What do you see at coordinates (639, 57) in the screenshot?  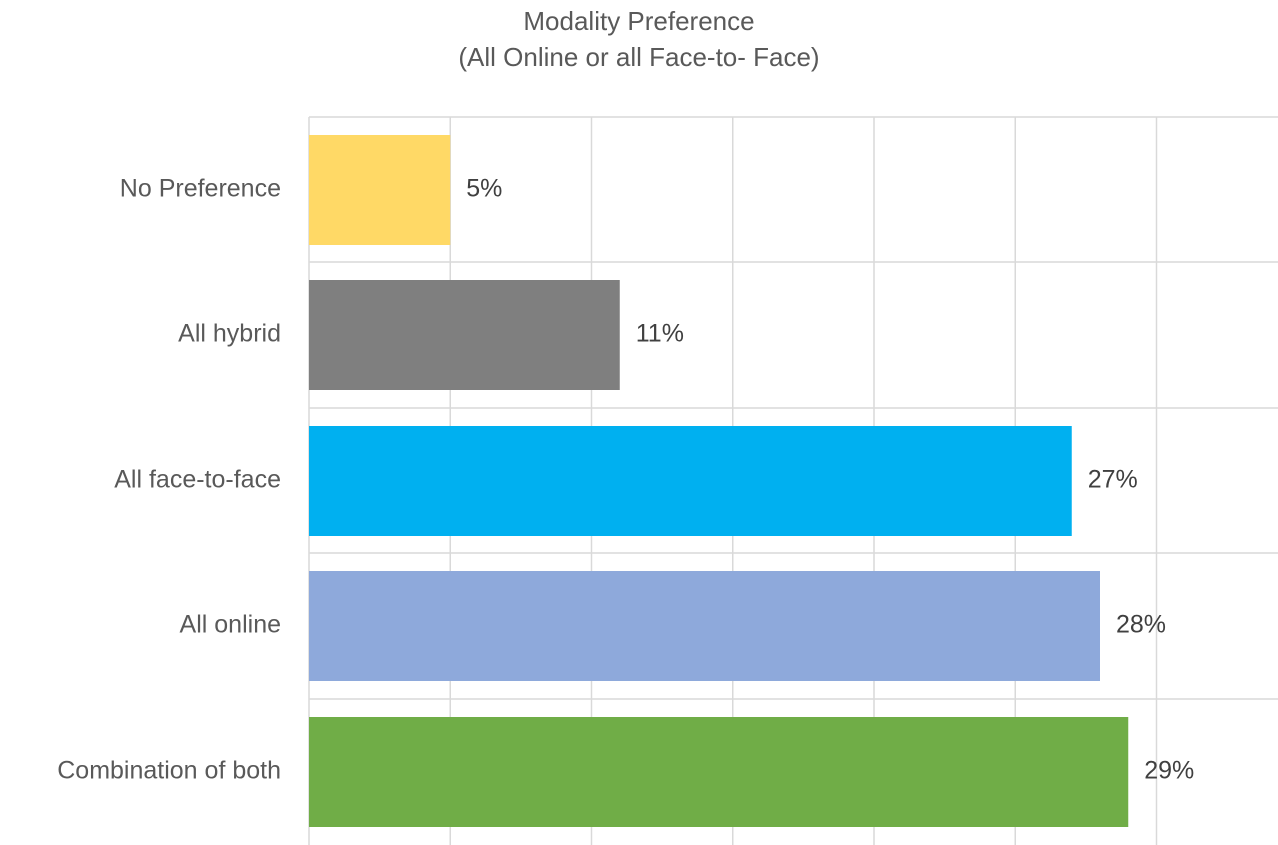 I see `chart-subtitle: (All Online or all Face-to- Face)` at bounding box center [639, 57].